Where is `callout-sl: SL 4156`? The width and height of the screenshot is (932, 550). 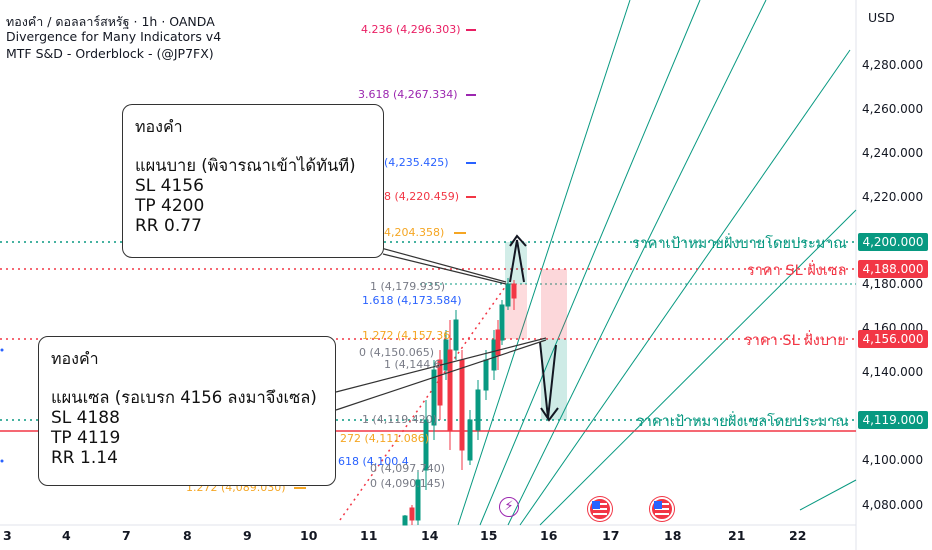
callout-sl: SL 4156 is located at coordinates (169, 186).